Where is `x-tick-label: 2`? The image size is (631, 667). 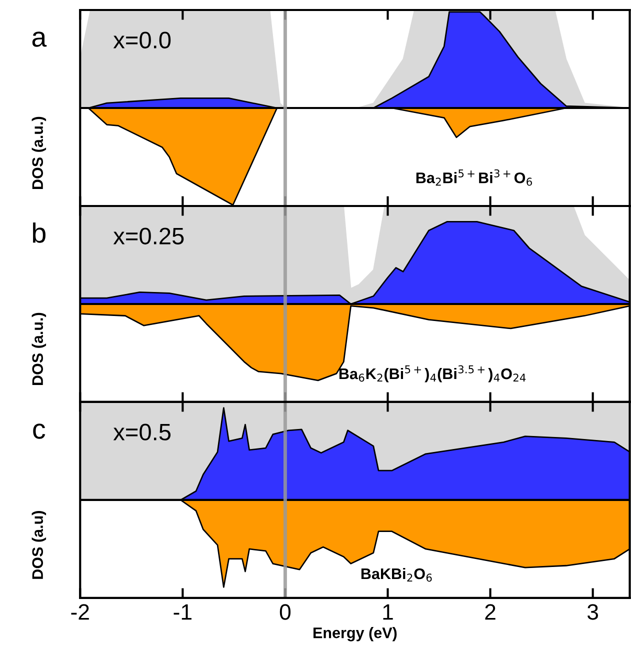 x-tick-label: 2 is located at coordinates (490, 612).